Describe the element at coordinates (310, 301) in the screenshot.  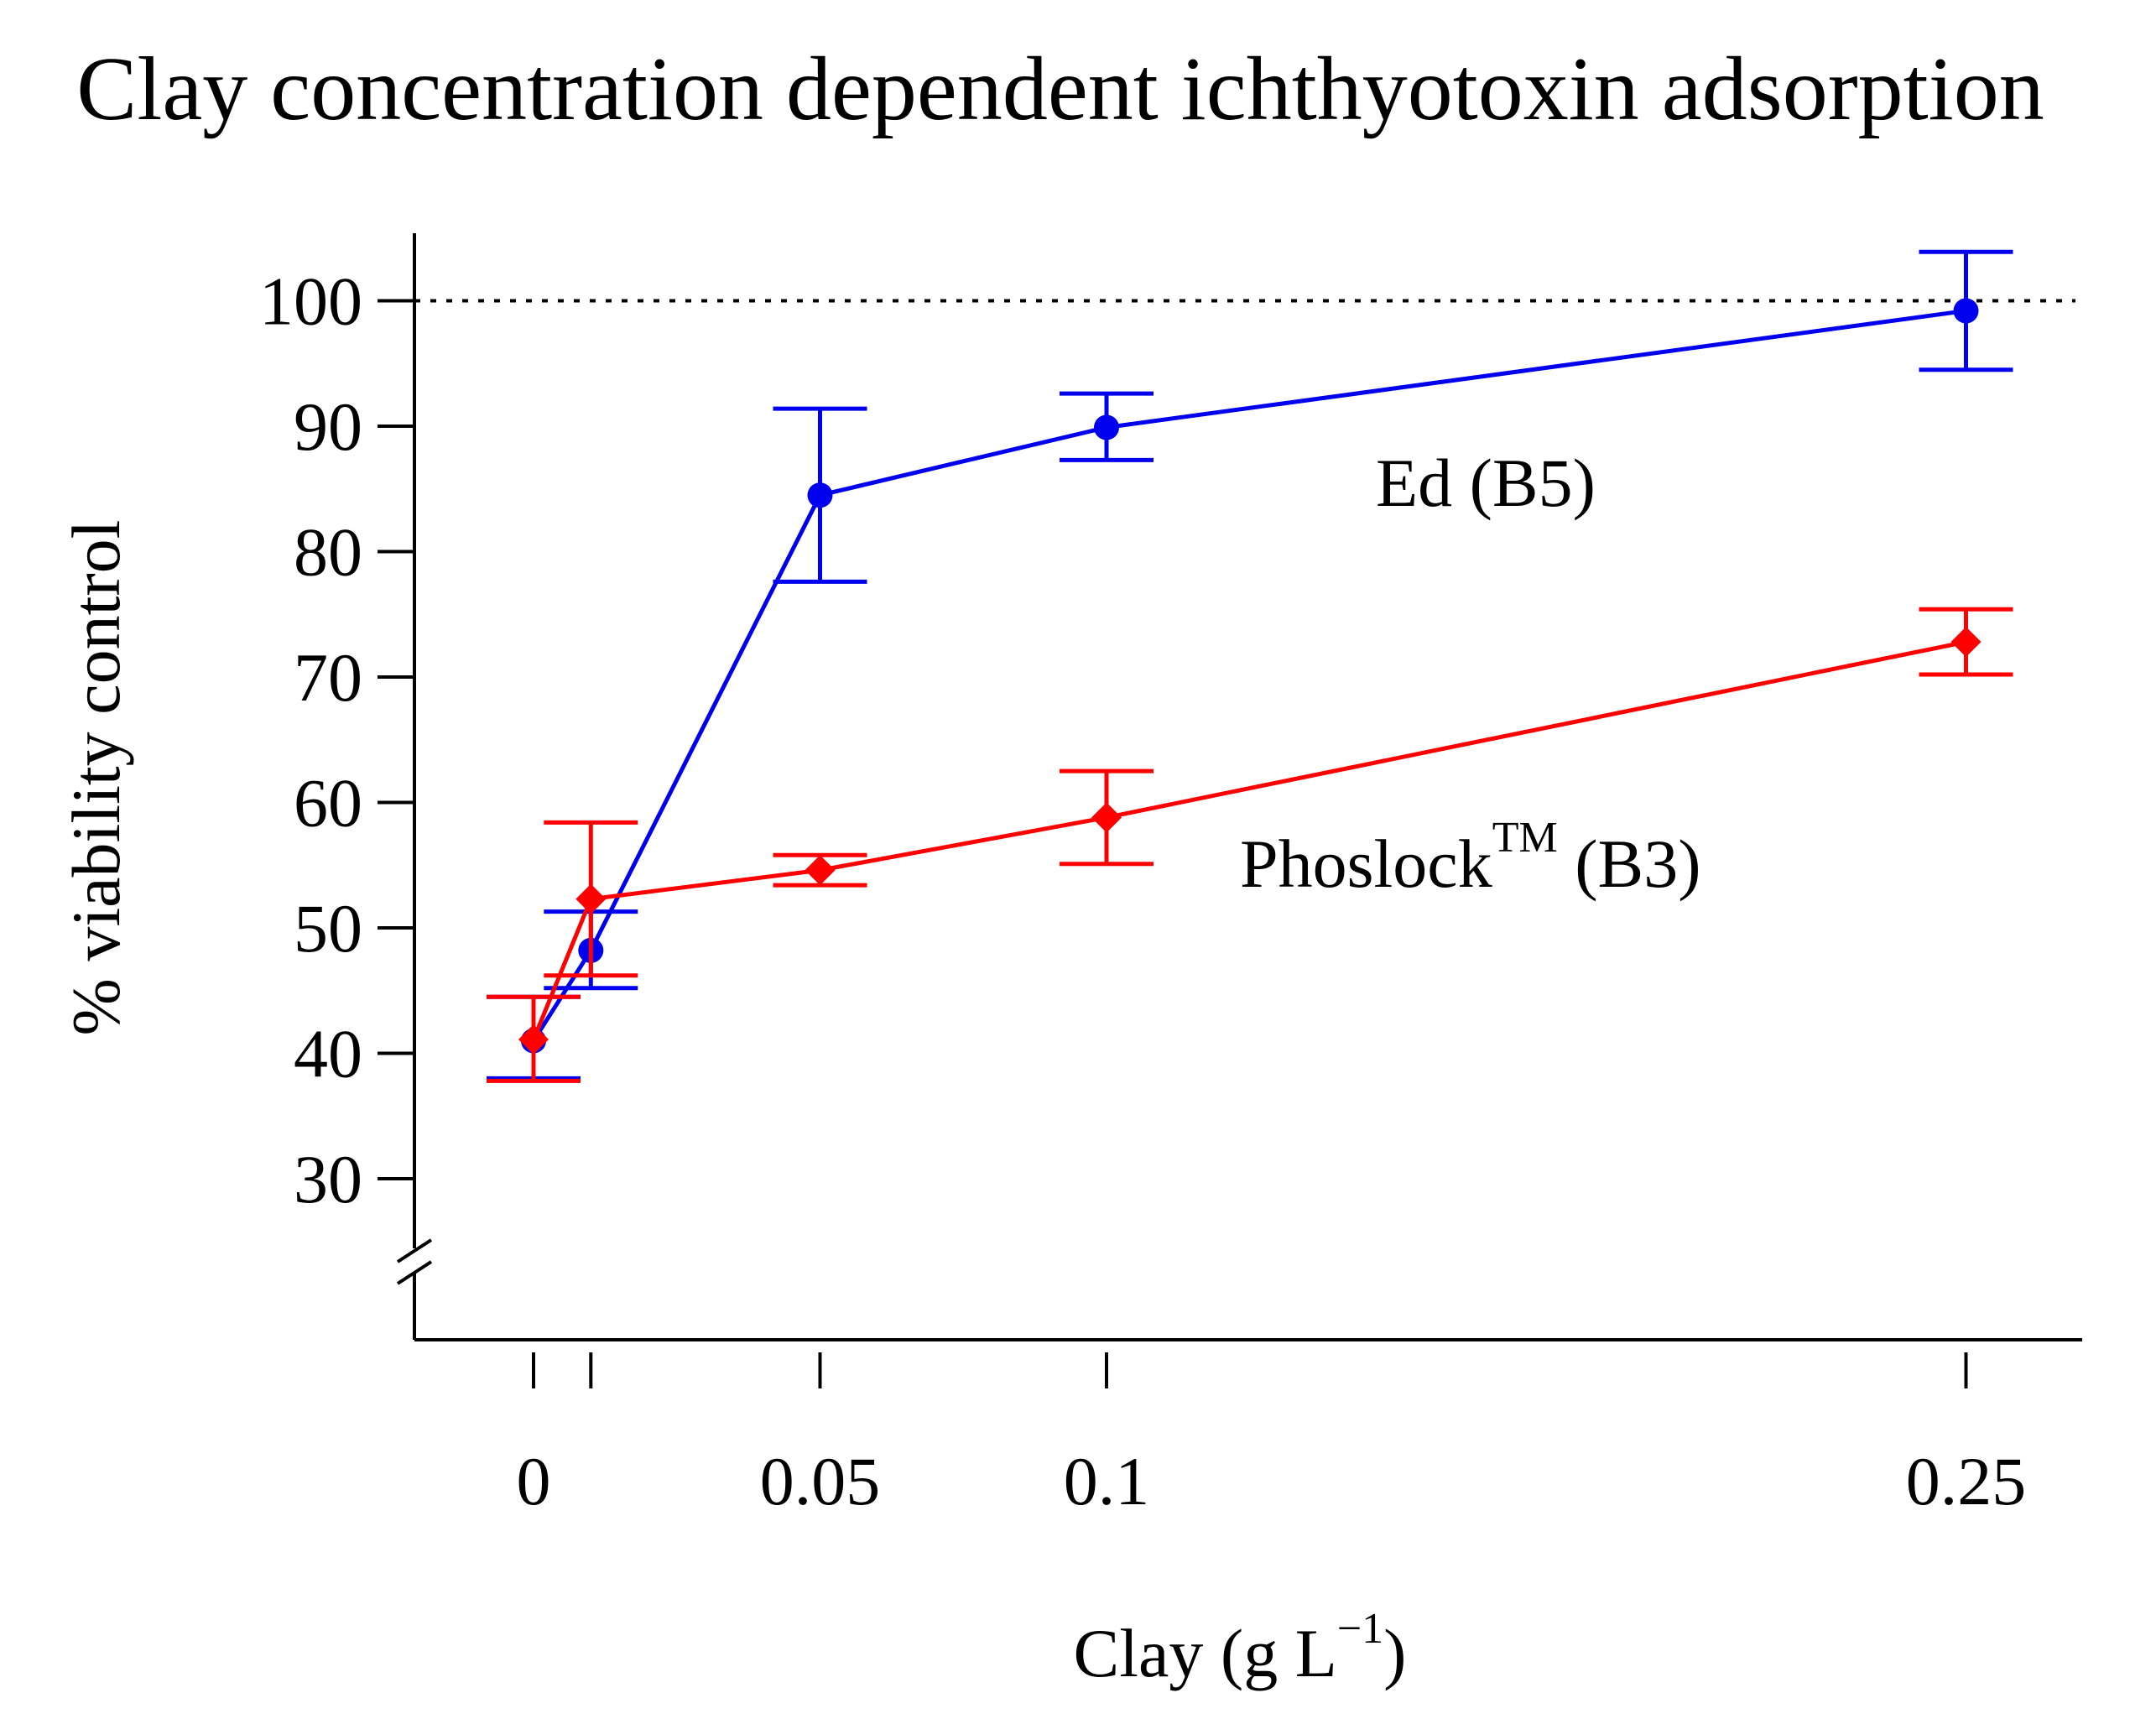
I see `y-tick-label: 100` at that location.